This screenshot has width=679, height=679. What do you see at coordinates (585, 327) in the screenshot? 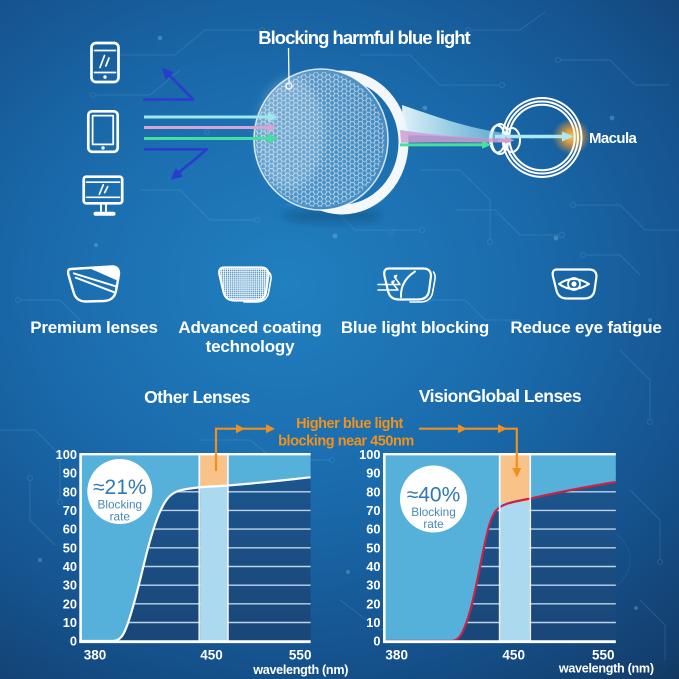
I see `svg-text: Reduce eye fatigue` at bounding box center [585, 327].